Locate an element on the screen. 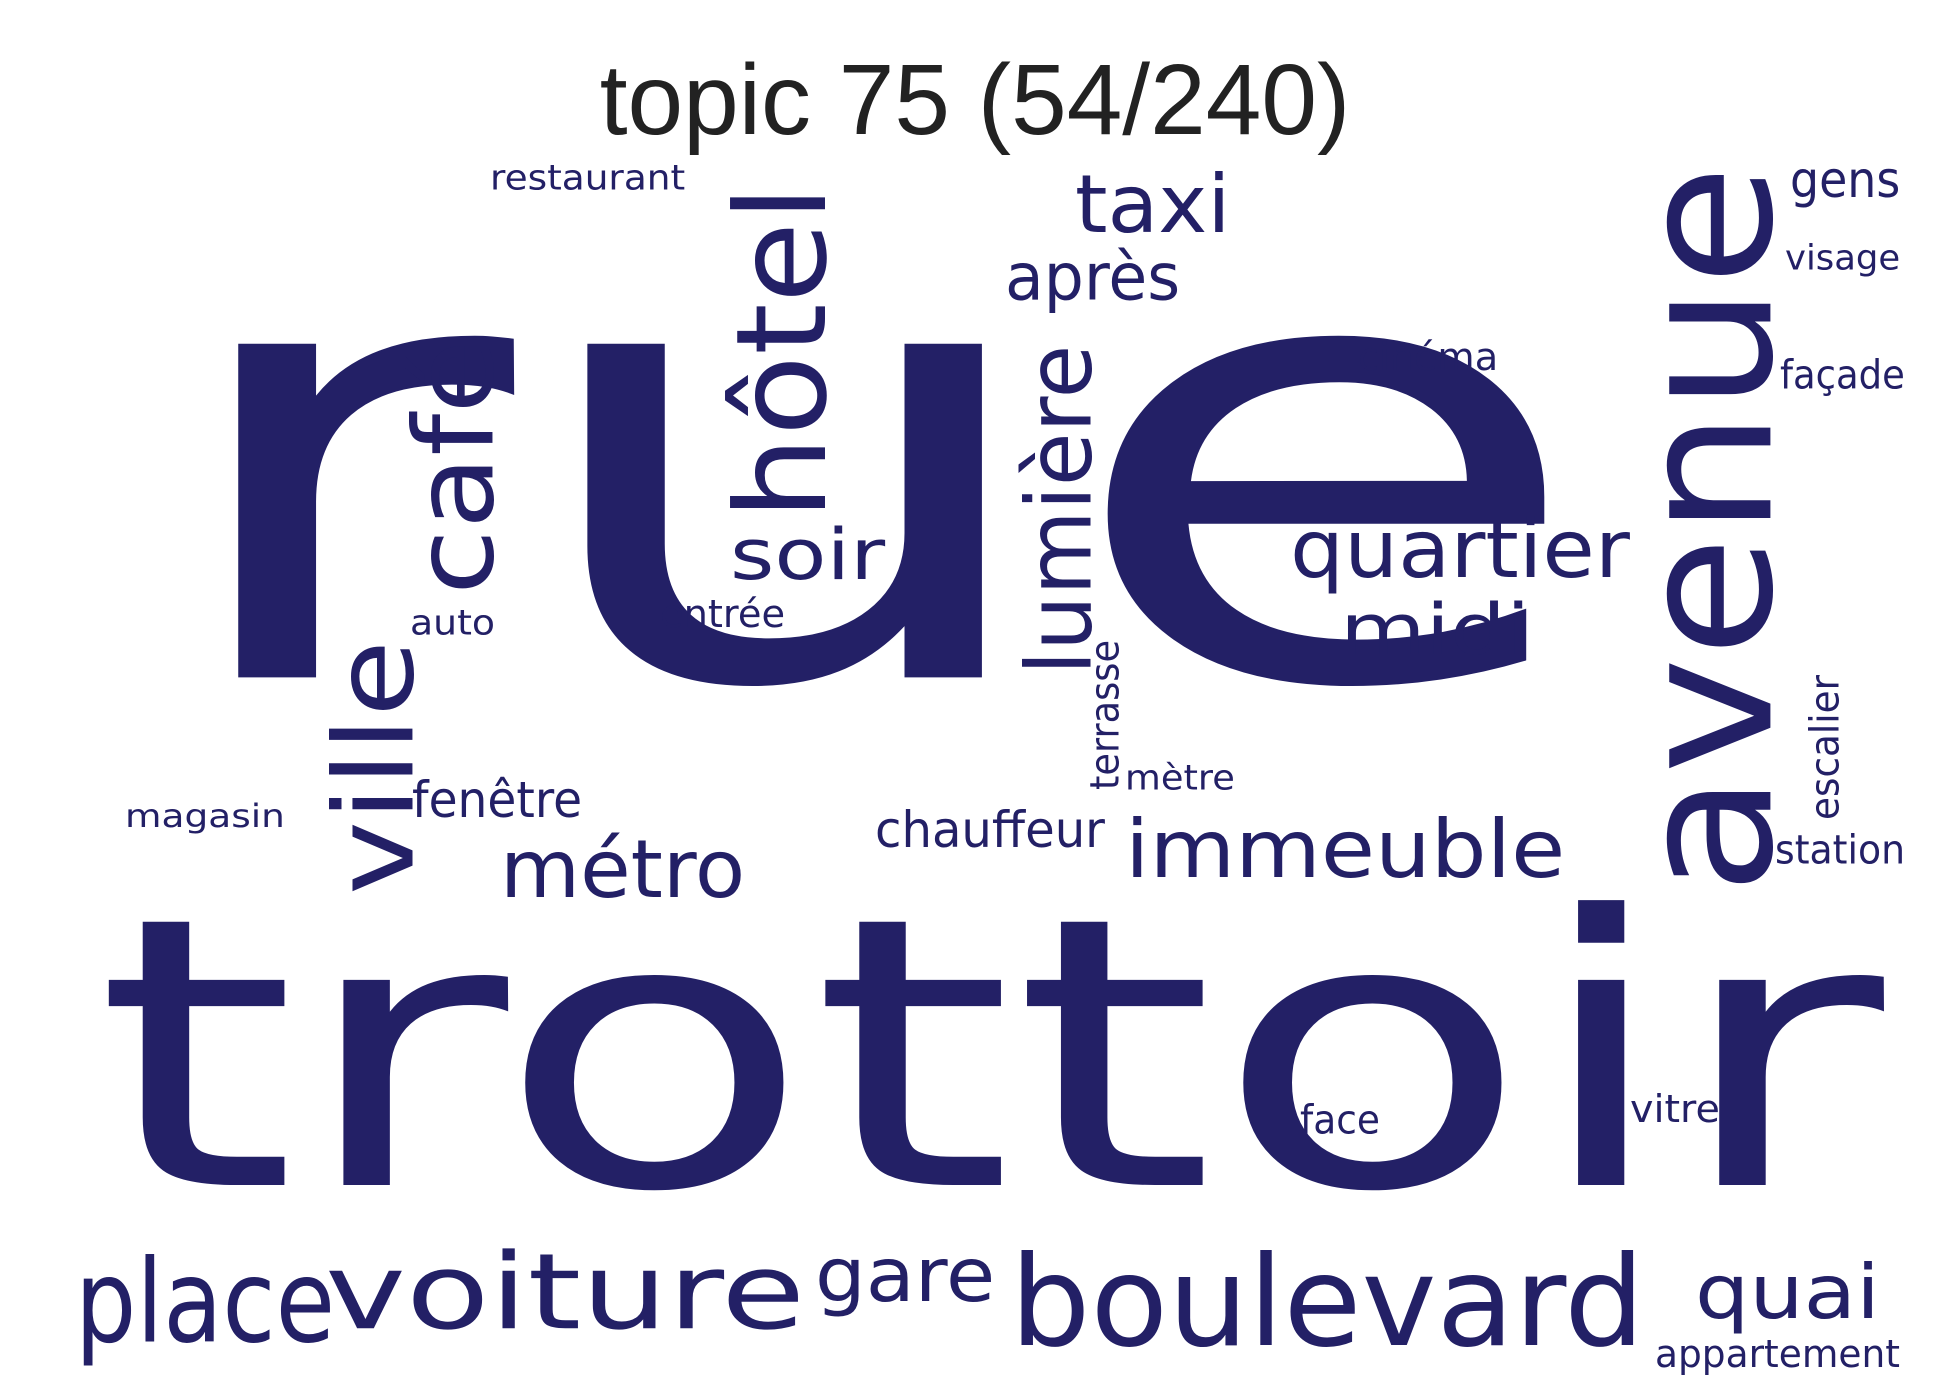 The height and width of the screenshot is (1400, 1950). word-ville: ville is located at coordinates (374, 767).